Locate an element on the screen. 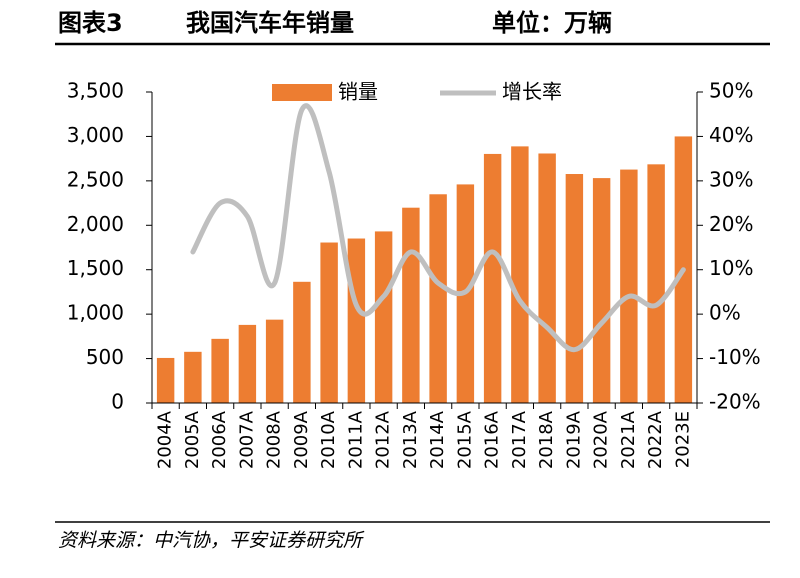 The width and height of the screenshot is (800, 578). y2-tick-label: 20% is located at coordinates (731, 224).